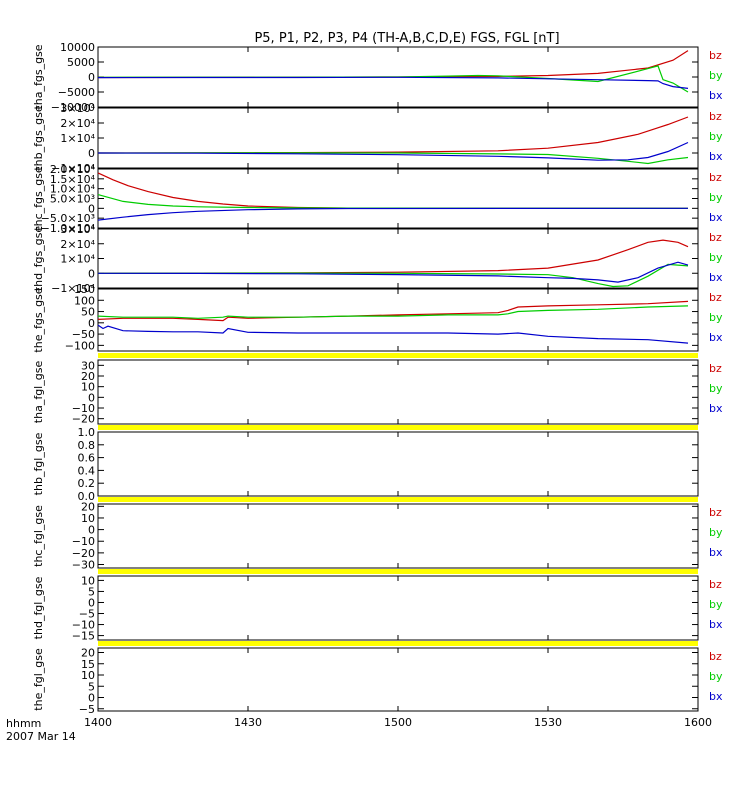 The height and width of the screenshot is (804, 750). Describe the element at coordinates (38, 607) in the screenshot. I see `y-axis-label: thd_fgl_gse` at that location.